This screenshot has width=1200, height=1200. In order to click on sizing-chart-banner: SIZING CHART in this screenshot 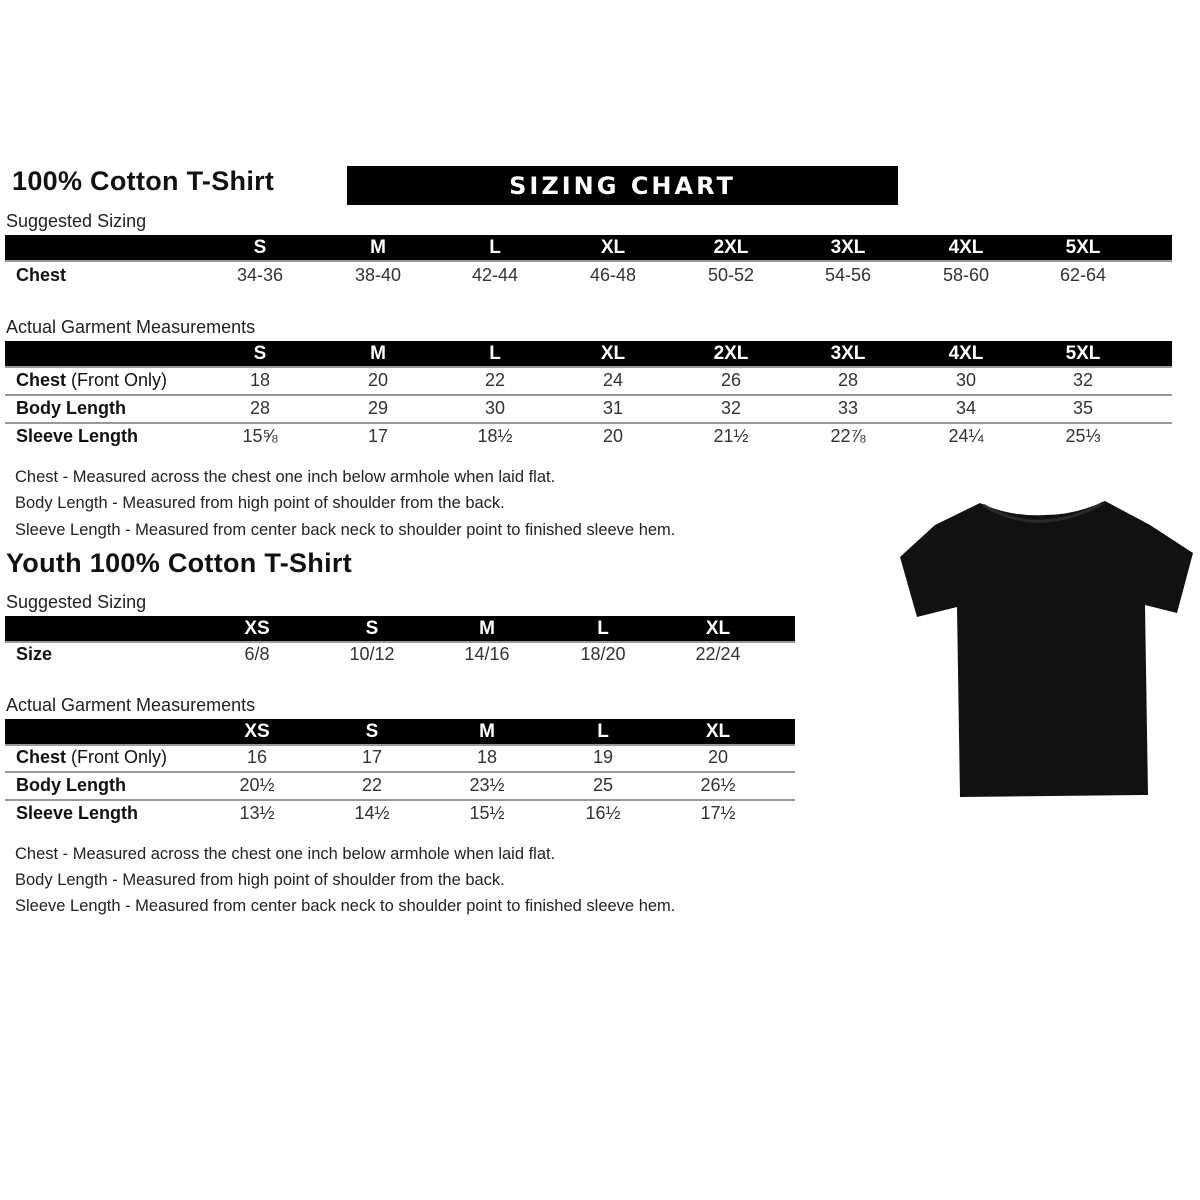, I will do `click(622, 185)`.